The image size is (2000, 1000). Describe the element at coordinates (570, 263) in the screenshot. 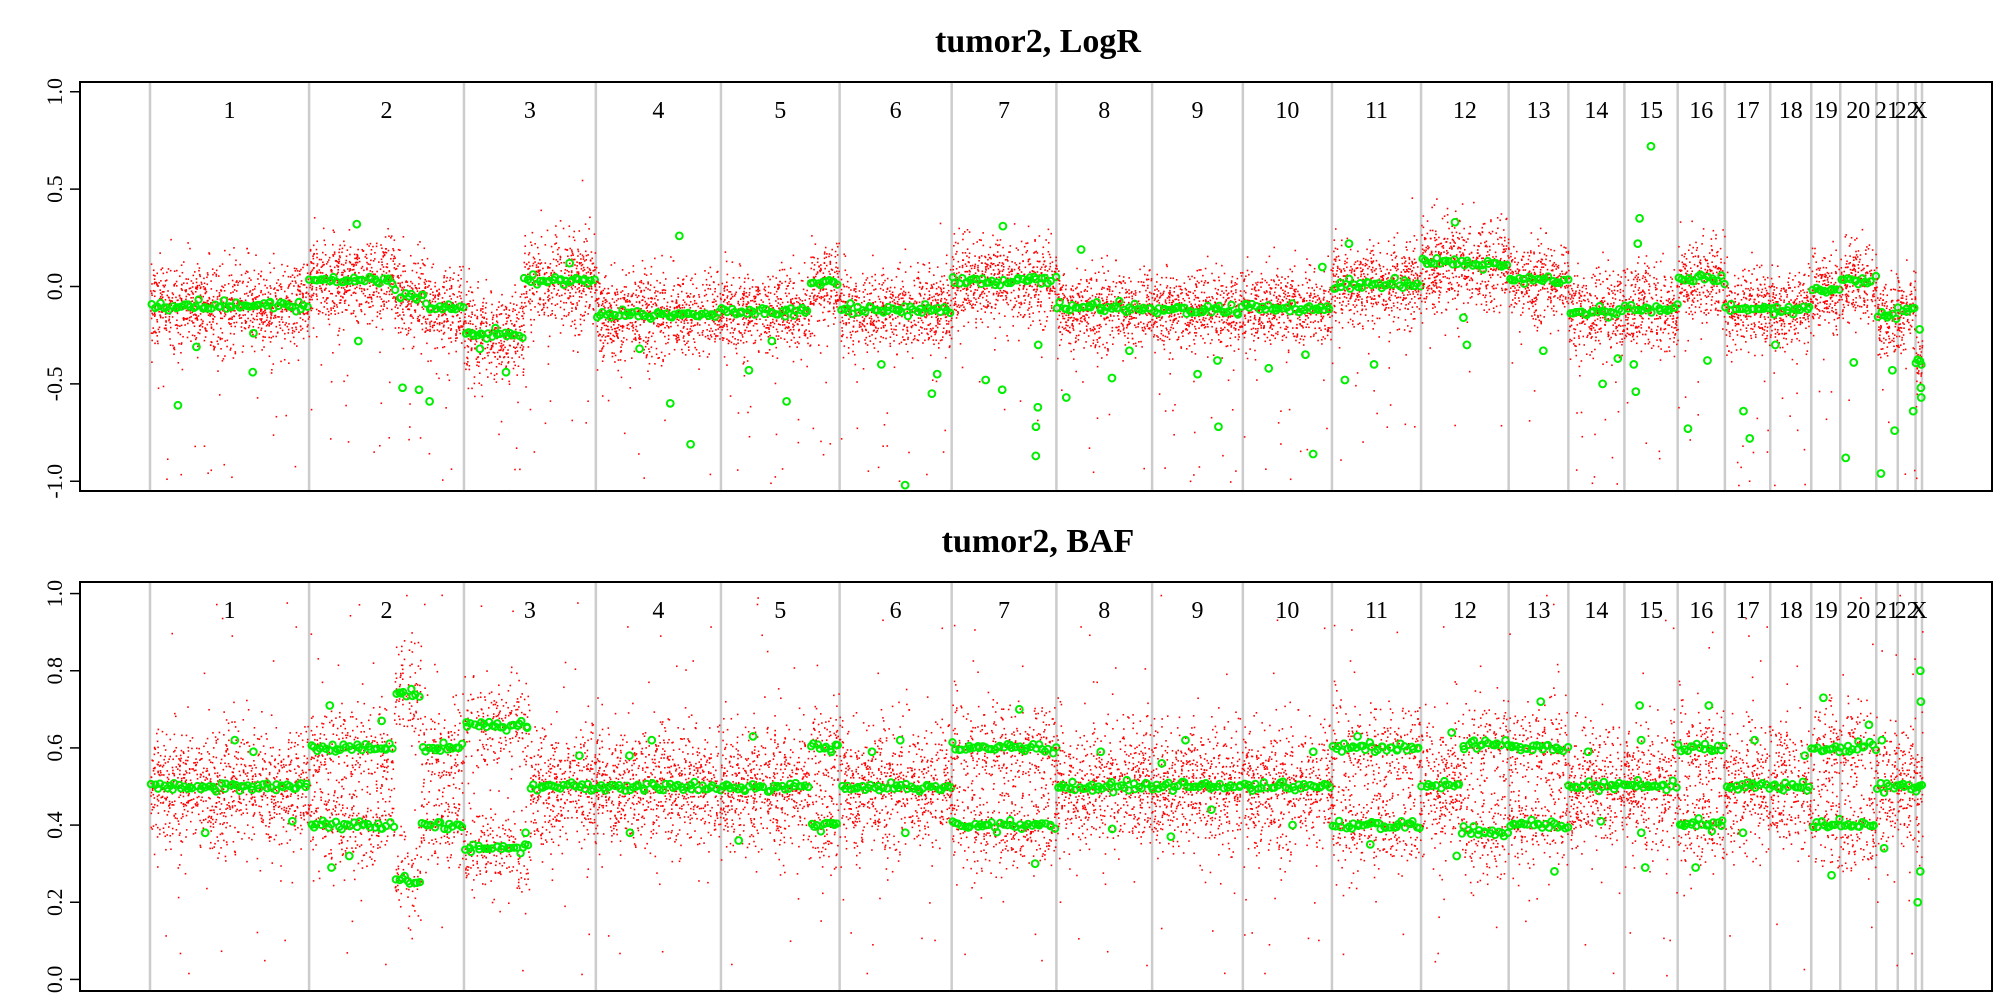

I see `logr-outlier-point` at that location.